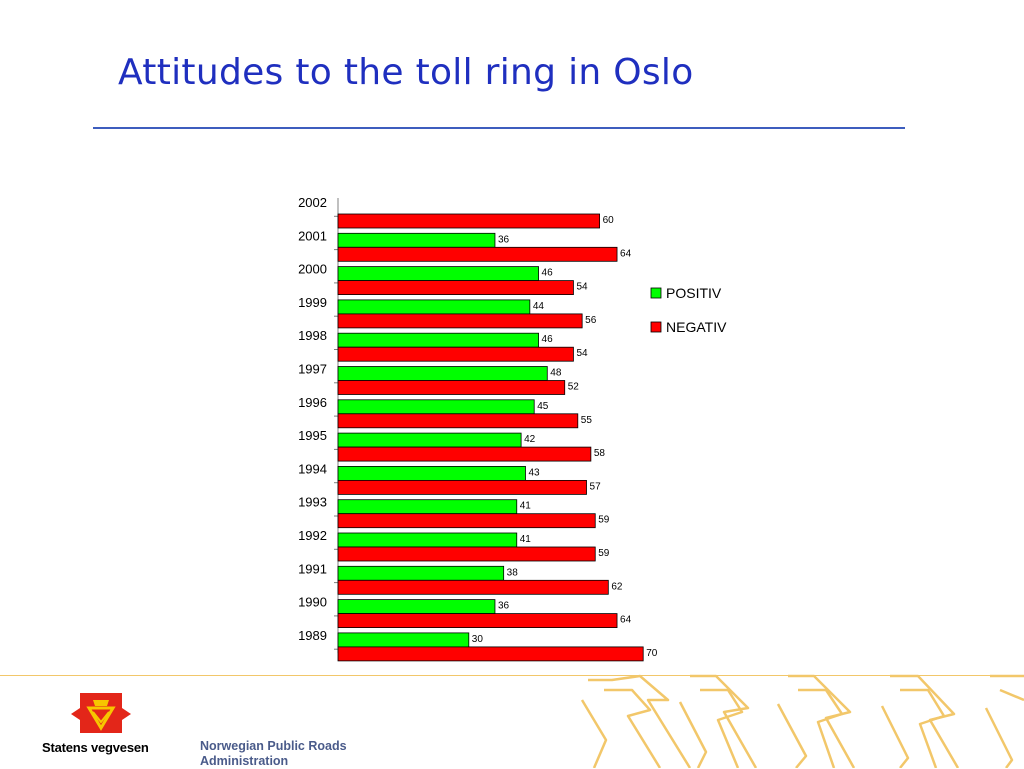  What do you see at coordinates (534, 472) in the screenshot?
I see `data-label: 43` at bounding box center [534, 472].